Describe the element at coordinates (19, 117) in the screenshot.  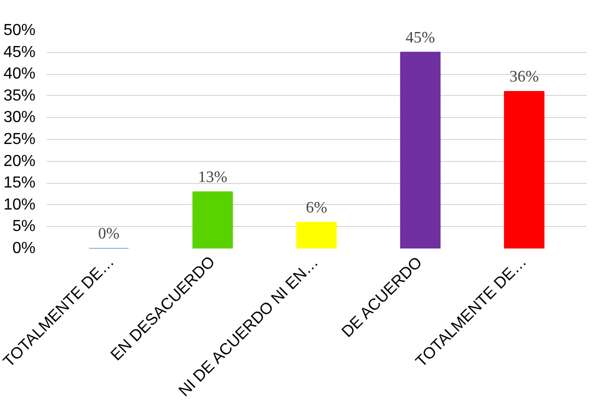
I see `y-tick-label: 30%` at that location.